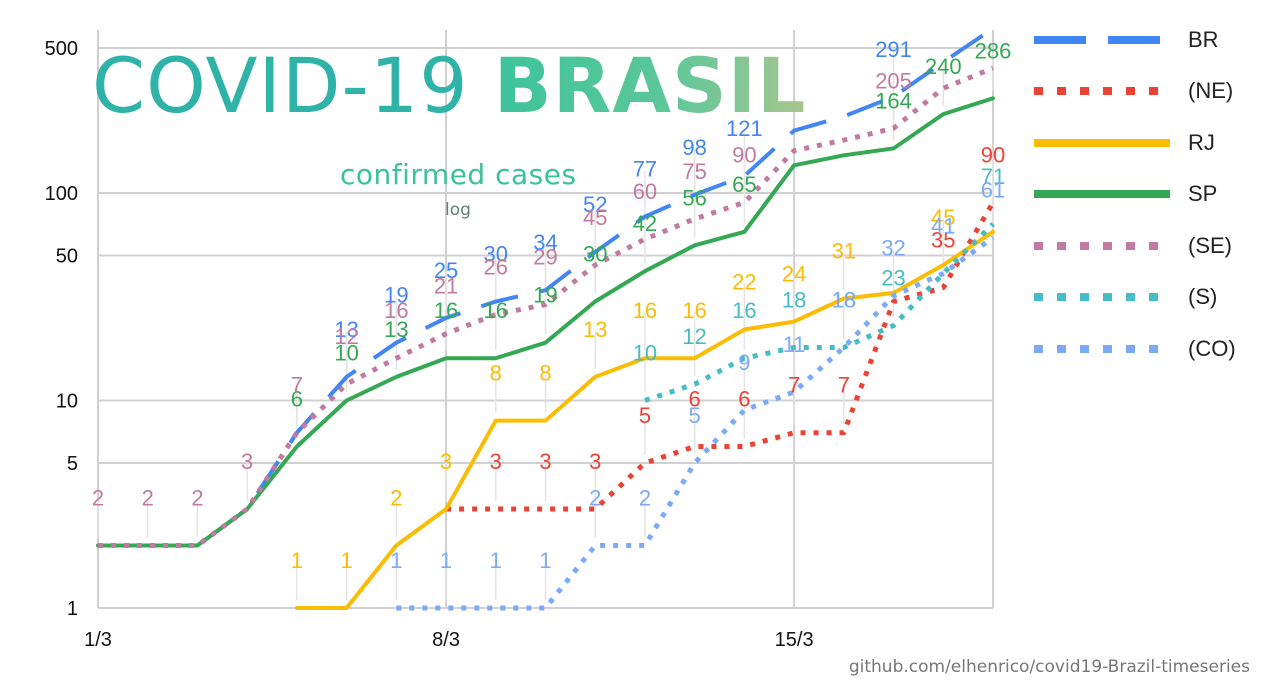  Describe the element at coordinates (396, 329) in the screenshot. I see `data-label-sp: 13` at that location.